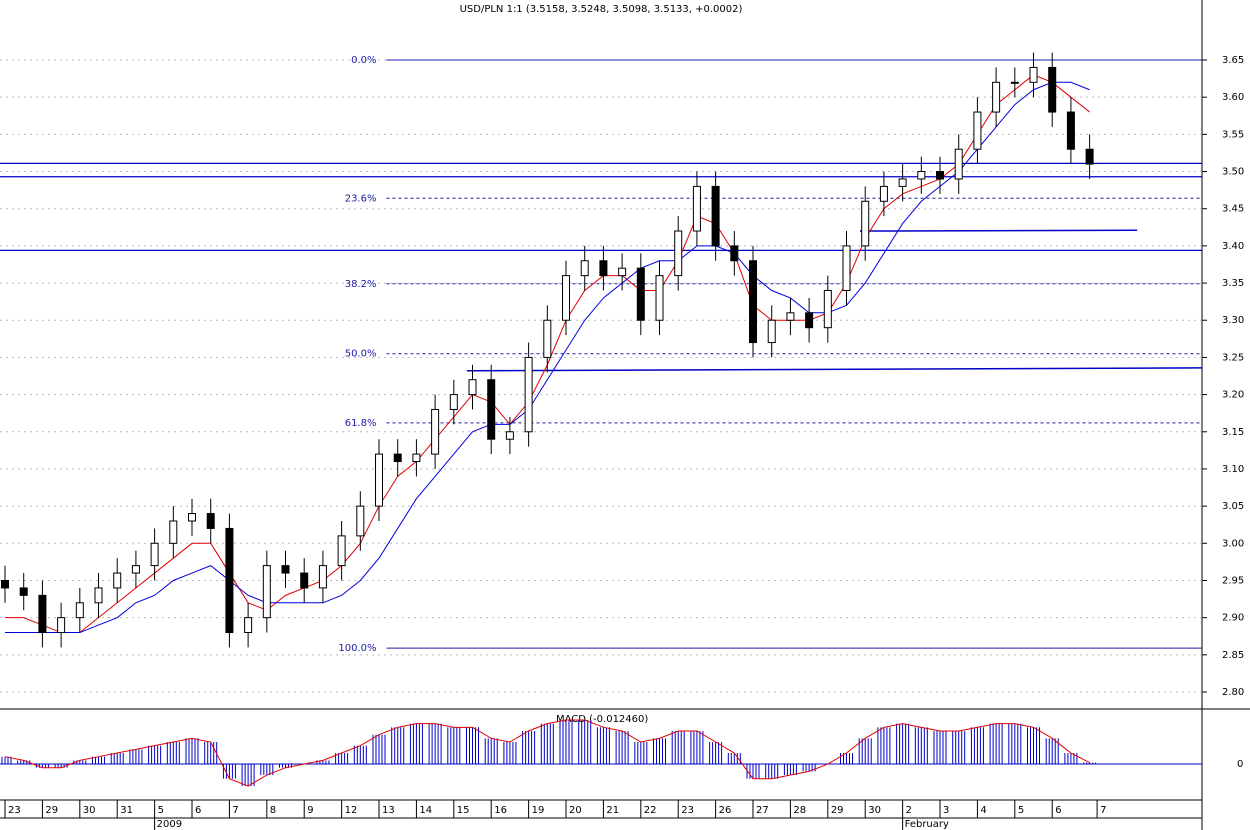  Describe the element at coordinates (1233, 246) in the screenshot. I see `y-tick-label: 3.40` at that location.